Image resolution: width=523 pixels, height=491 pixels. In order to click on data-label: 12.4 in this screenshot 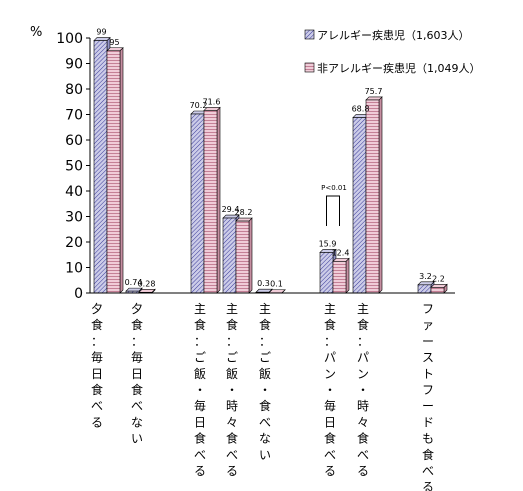, I will do `click(341, 252)`.